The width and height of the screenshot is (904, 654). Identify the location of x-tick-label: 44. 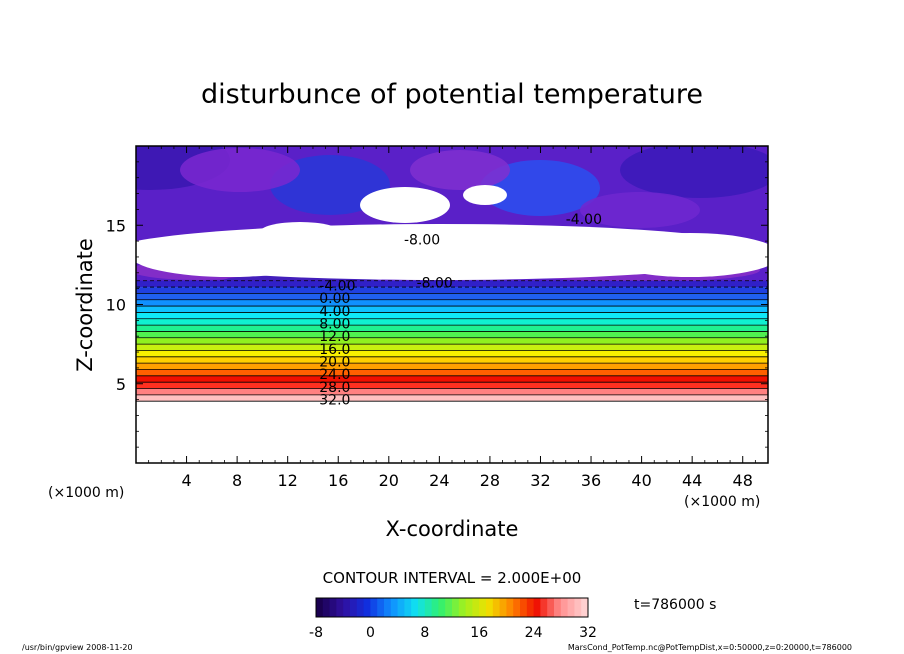
(692, 480).